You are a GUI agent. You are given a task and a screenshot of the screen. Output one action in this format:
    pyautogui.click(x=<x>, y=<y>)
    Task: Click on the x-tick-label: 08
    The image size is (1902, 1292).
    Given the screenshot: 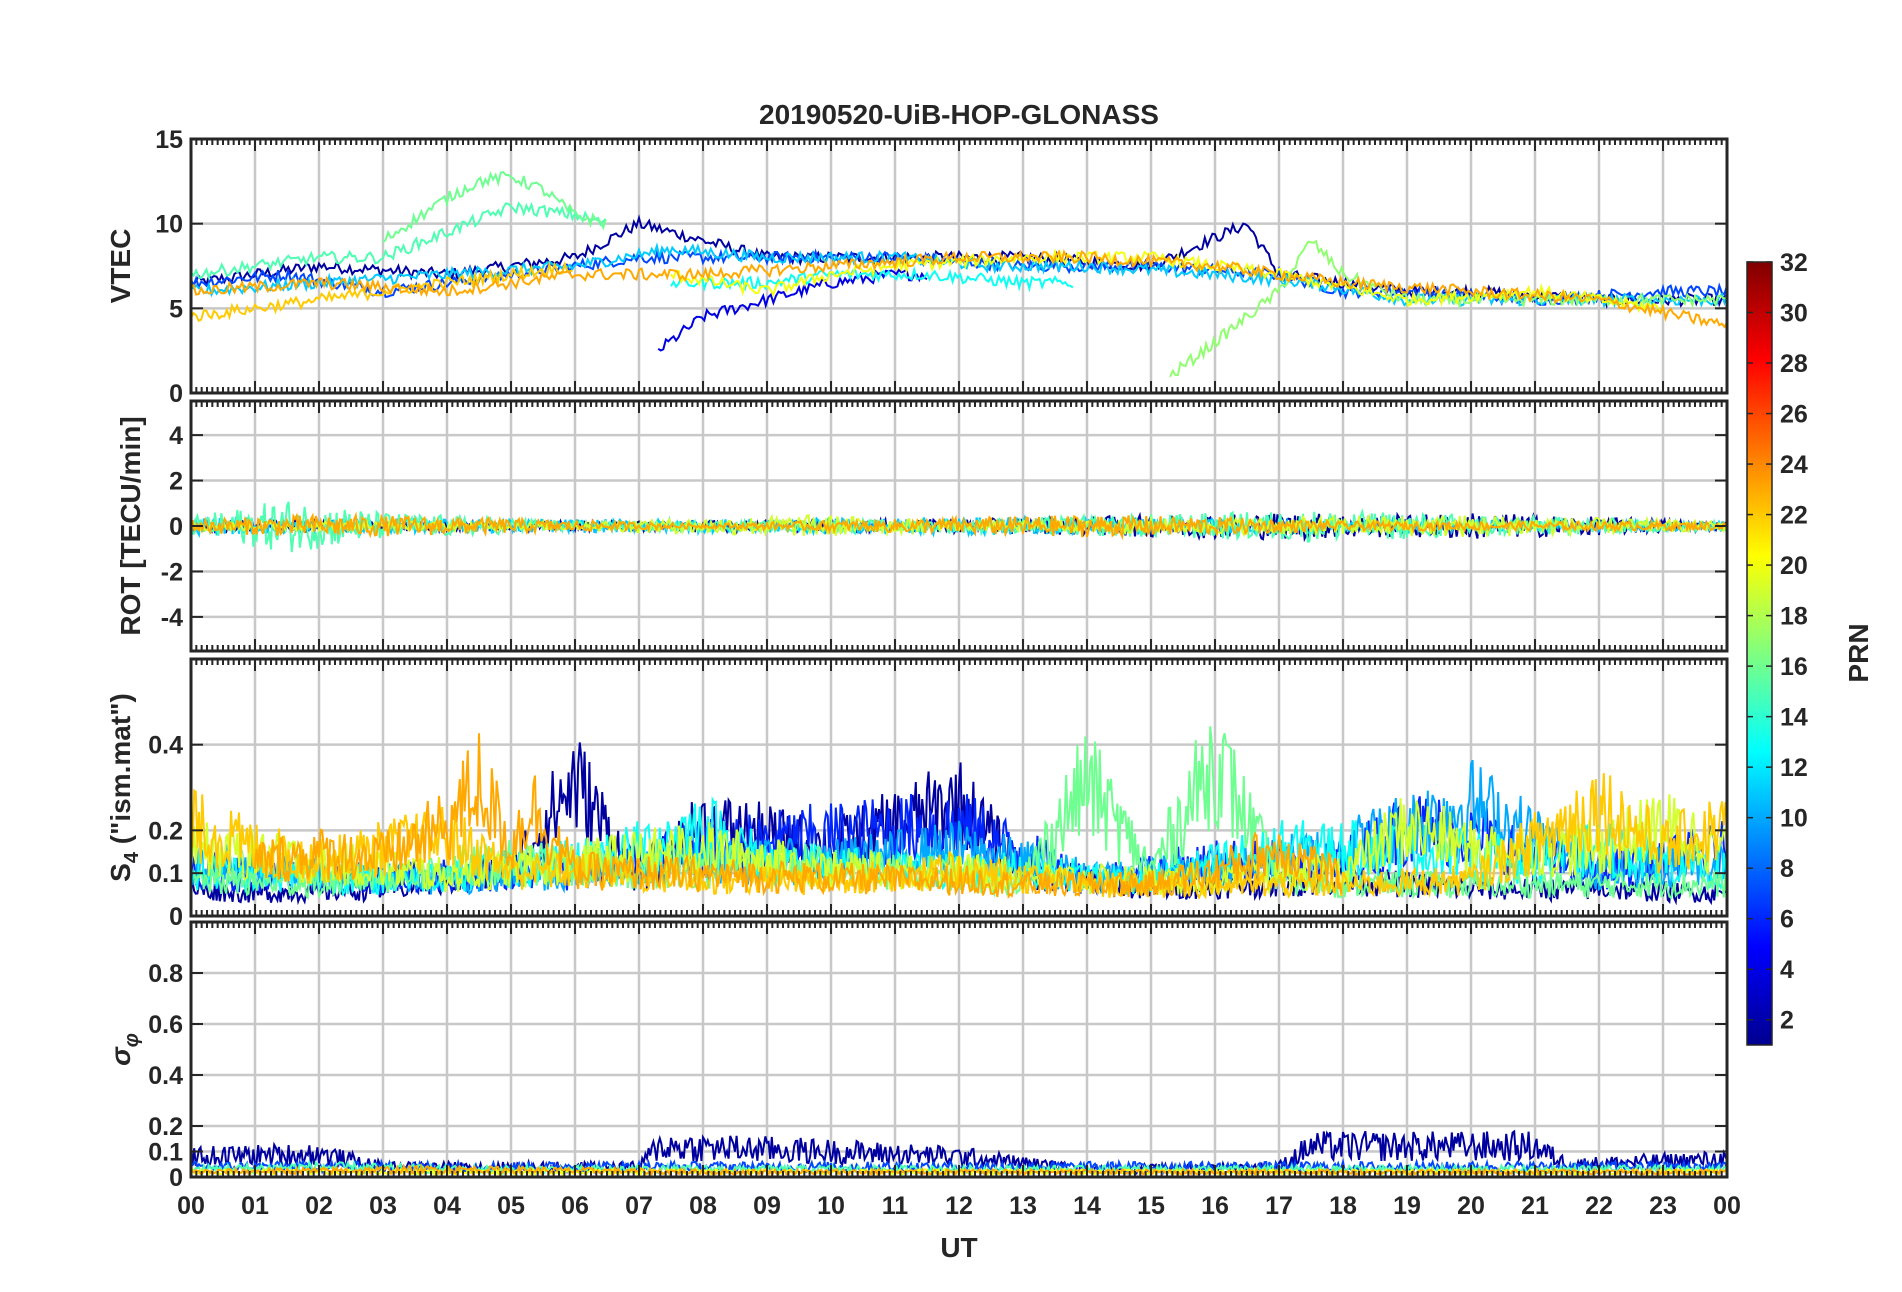 What is the action you would take?
    pyautogui.click(x=703, y=1206)
    